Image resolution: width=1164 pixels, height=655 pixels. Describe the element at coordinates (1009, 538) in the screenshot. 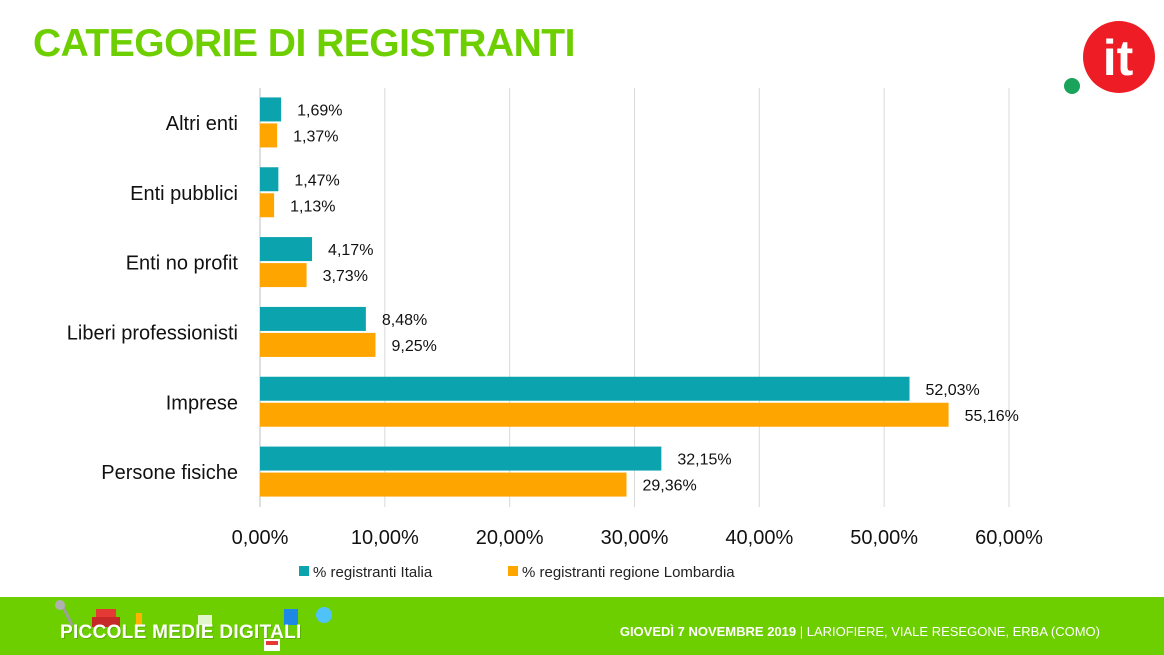

I see `x-tick-label: 60,00%` at that location.